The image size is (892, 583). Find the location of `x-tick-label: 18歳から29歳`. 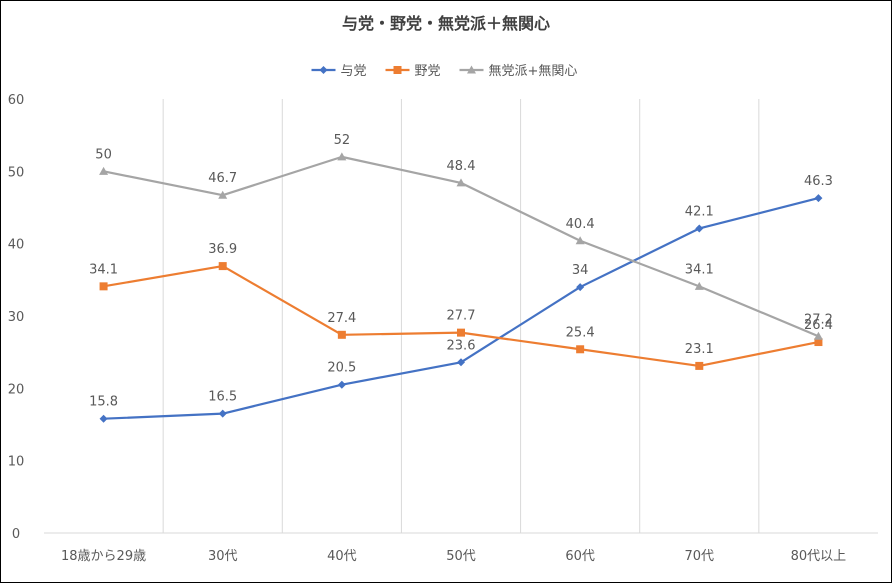

x-tick-label: 18歳から29歳 is located at coordinates (103, 556).